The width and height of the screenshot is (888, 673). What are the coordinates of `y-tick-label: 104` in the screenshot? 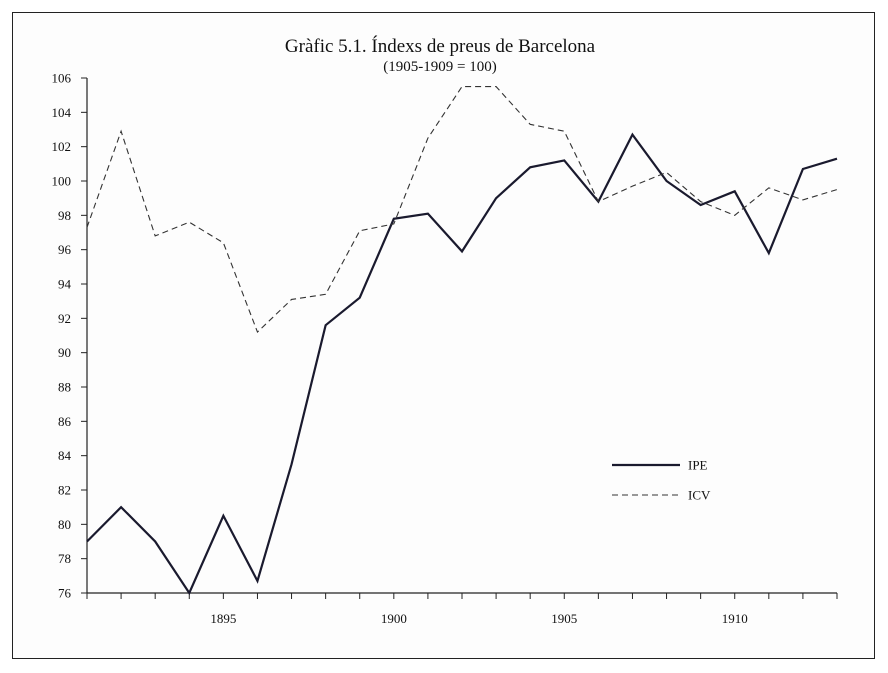 It's located at (62, 112).